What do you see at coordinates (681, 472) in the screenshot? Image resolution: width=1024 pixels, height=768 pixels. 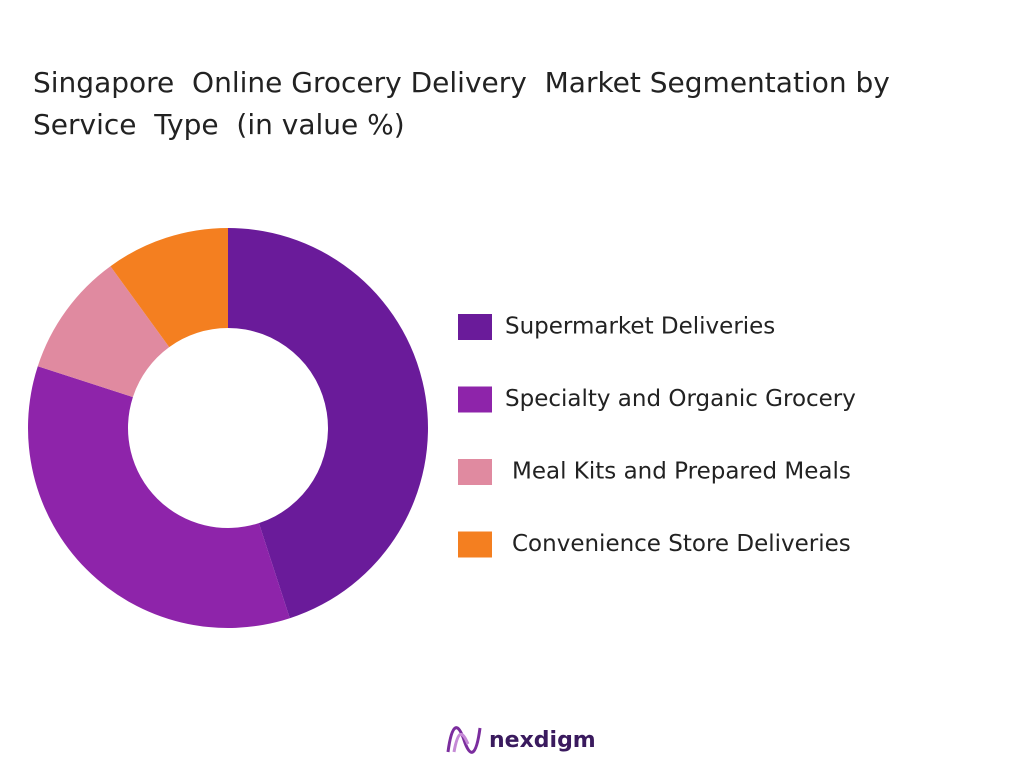 I see `legend-label: Meal Kits and Prepared Meals` at bounding box center [681, 472].